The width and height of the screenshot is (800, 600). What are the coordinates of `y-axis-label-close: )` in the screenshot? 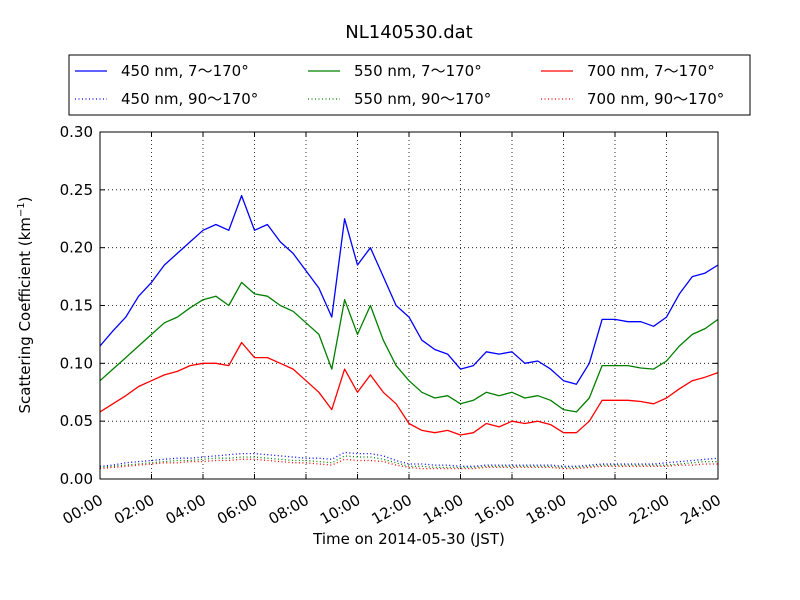 It's located at (25, 199).